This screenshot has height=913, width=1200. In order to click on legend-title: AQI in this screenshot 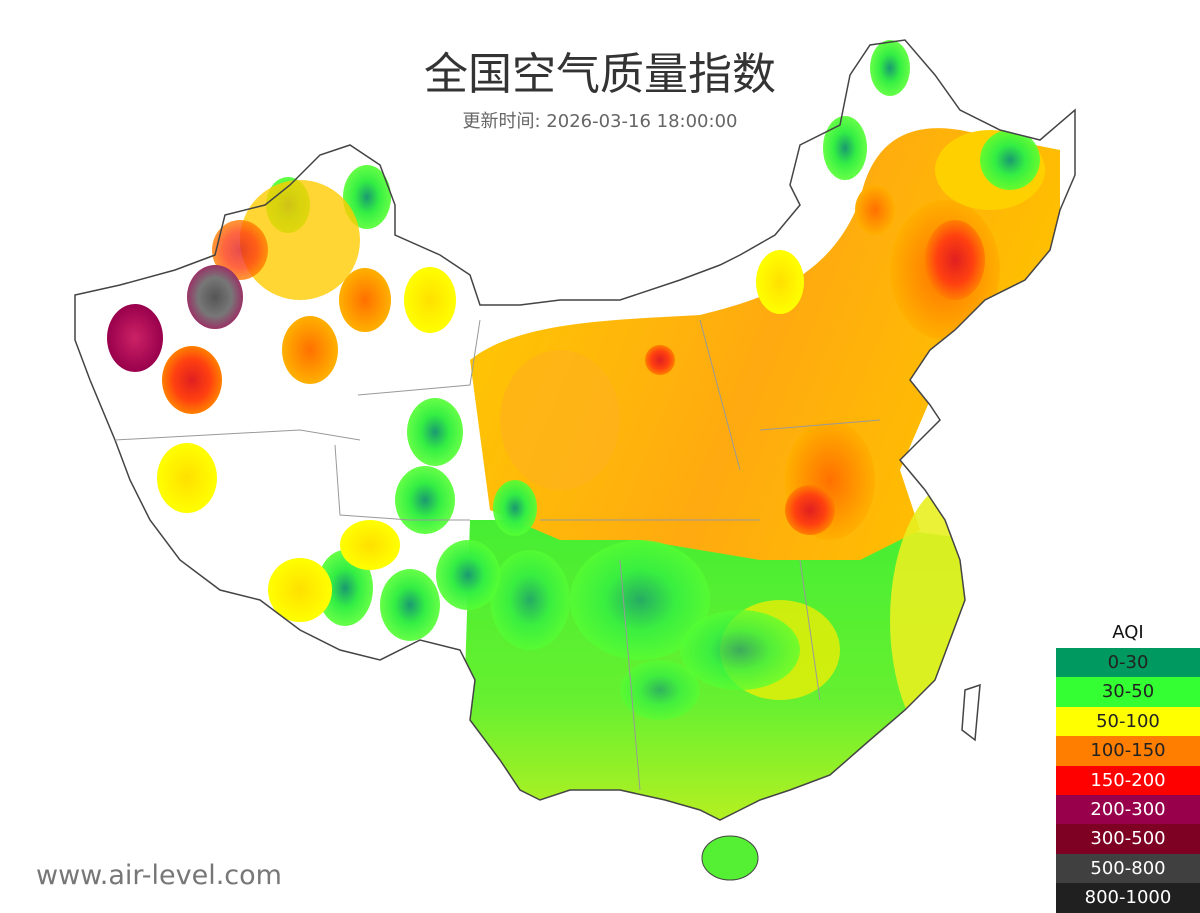, I will do `click(1128, 632)`.